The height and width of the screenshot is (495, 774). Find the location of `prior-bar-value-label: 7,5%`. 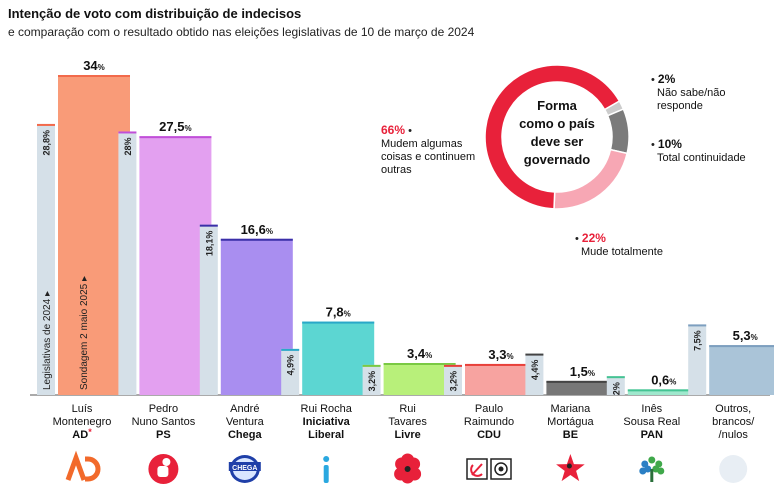

prior-bar-value-label: 7,5% is located at coordinates (698, 340).